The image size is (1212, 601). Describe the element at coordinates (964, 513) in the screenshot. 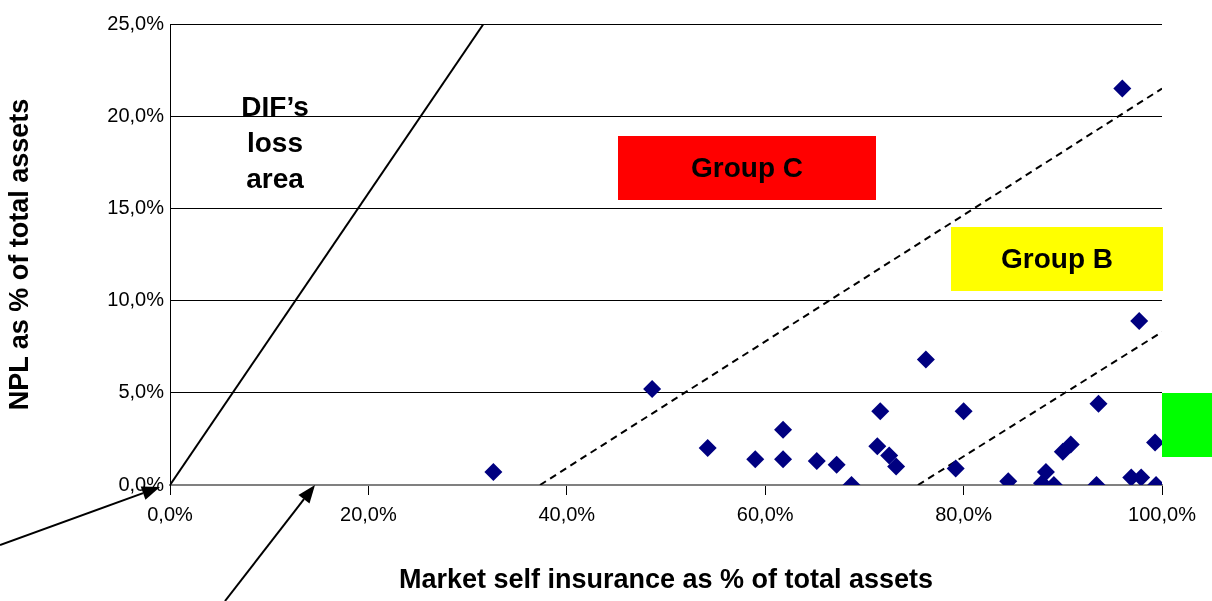

I see `x-tick-label: 80,0%` at that location.